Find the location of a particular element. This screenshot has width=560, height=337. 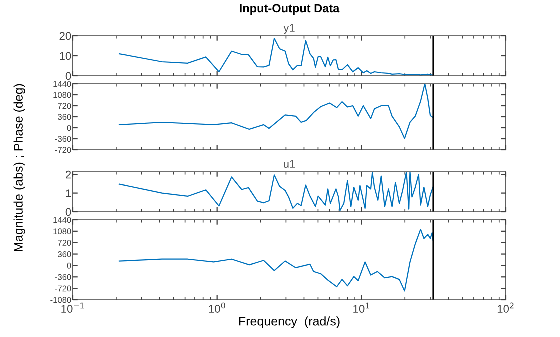

x-axis-title: Frequency (rad/s) is located at coordinates (289, 322).